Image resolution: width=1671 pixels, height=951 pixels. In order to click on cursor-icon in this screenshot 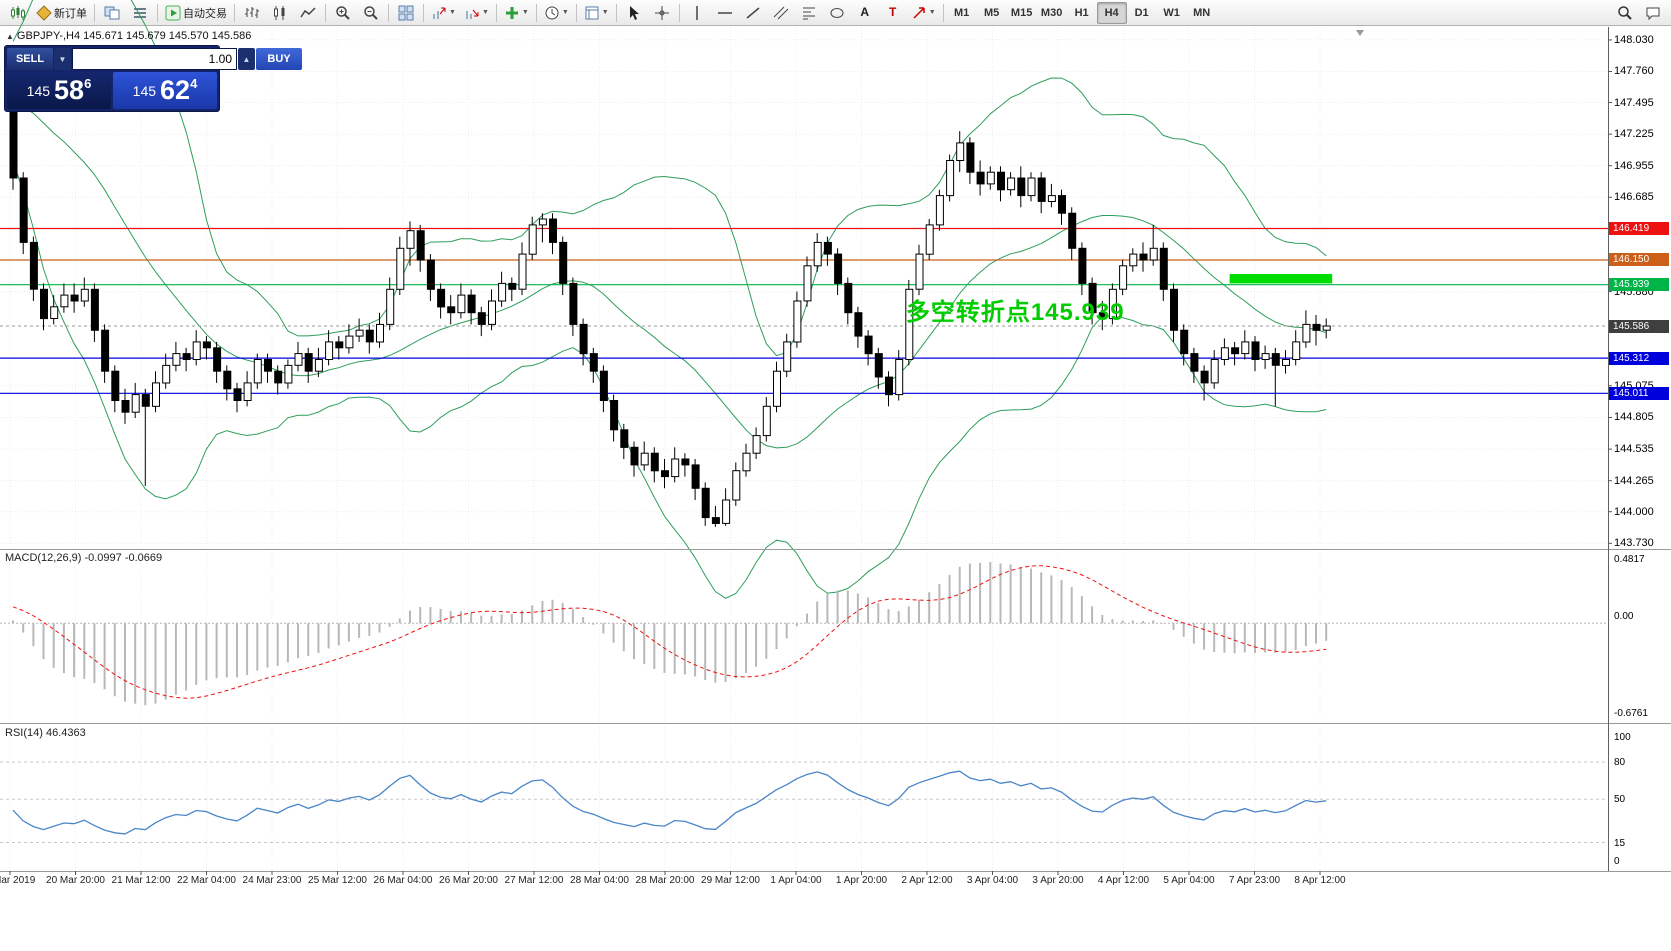, I will do `click(634, 13)`.